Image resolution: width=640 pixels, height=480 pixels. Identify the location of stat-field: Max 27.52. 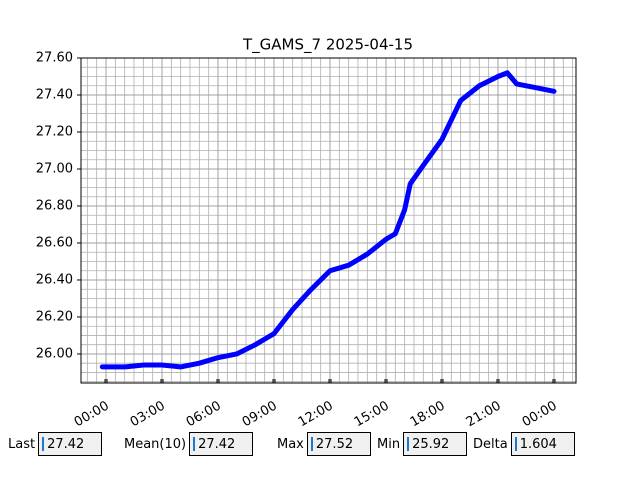
(324, 444).